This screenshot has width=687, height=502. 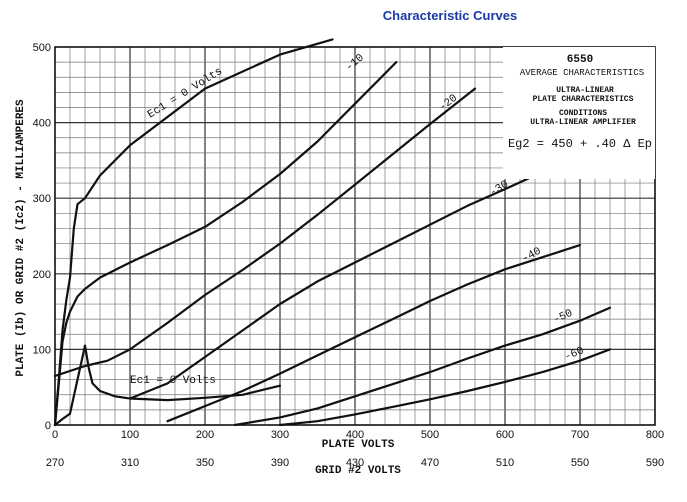 I want to click on y-tick-label: 500, so click(x=42, y=48).